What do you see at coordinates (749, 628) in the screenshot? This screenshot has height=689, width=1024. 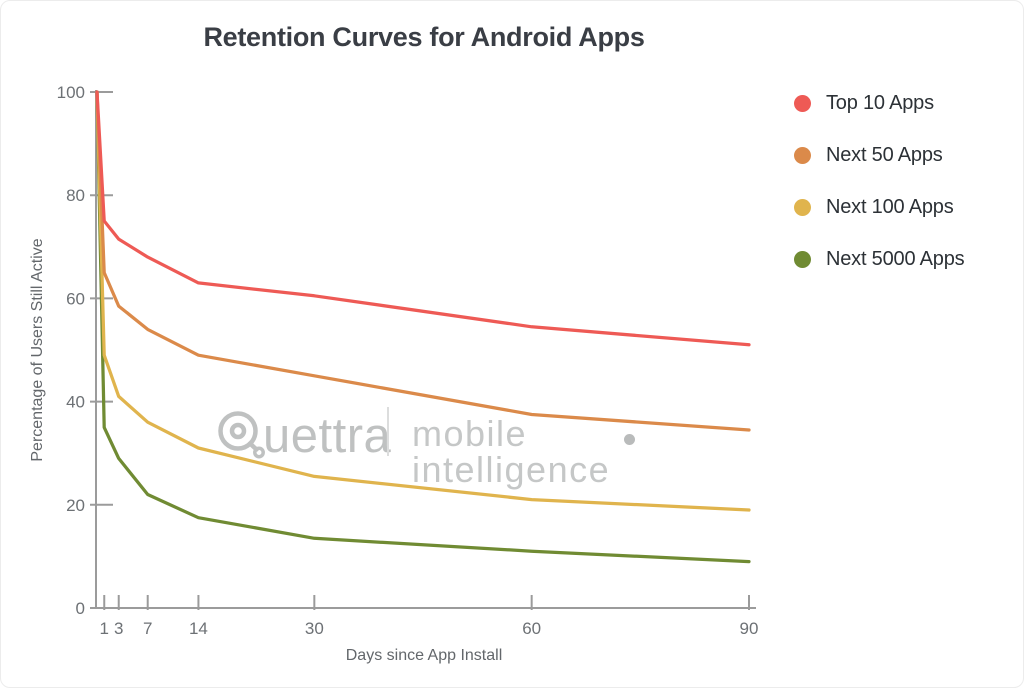 I see `x-tick-label-90: 90` at bounding box center [749, 628].